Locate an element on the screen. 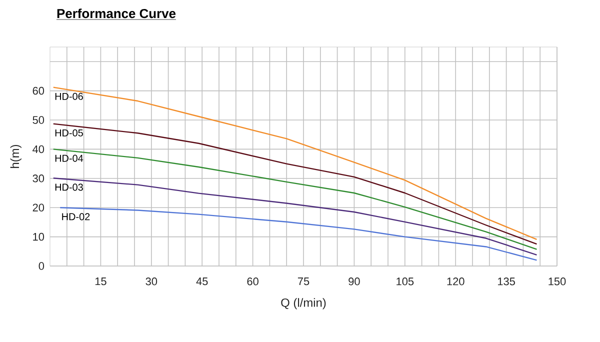 The height and width of the screenshot is (342, 600). y-tick-label: 40 is located at coordinates (38, 149).